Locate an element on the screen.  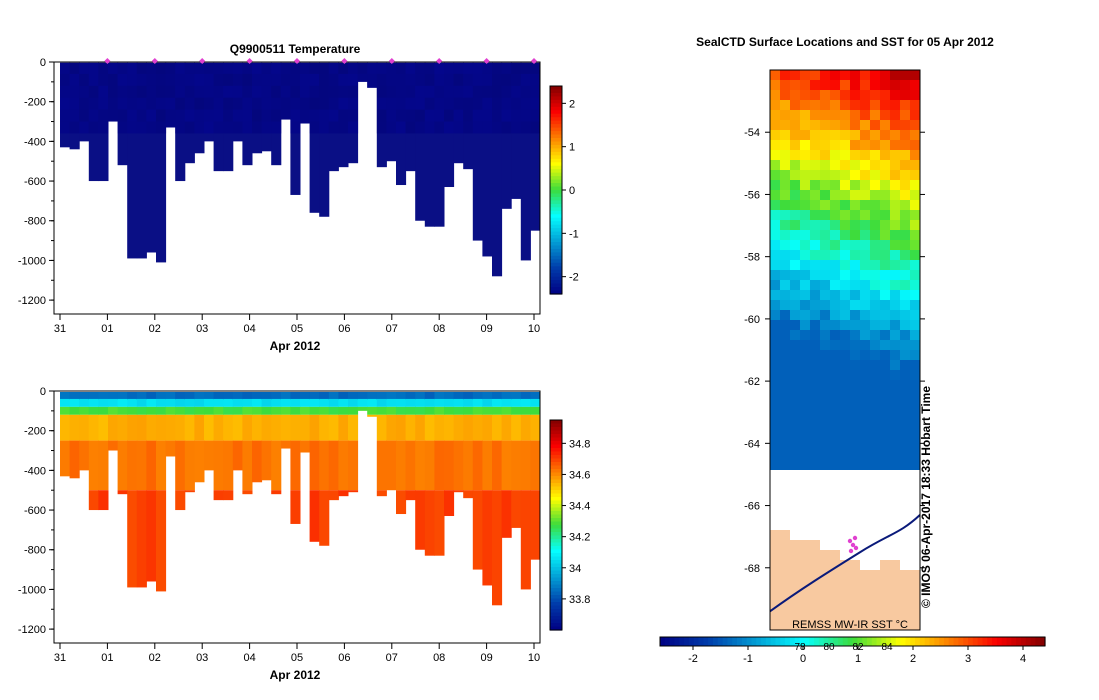
dive-marker is located at coordinates (154, 61).